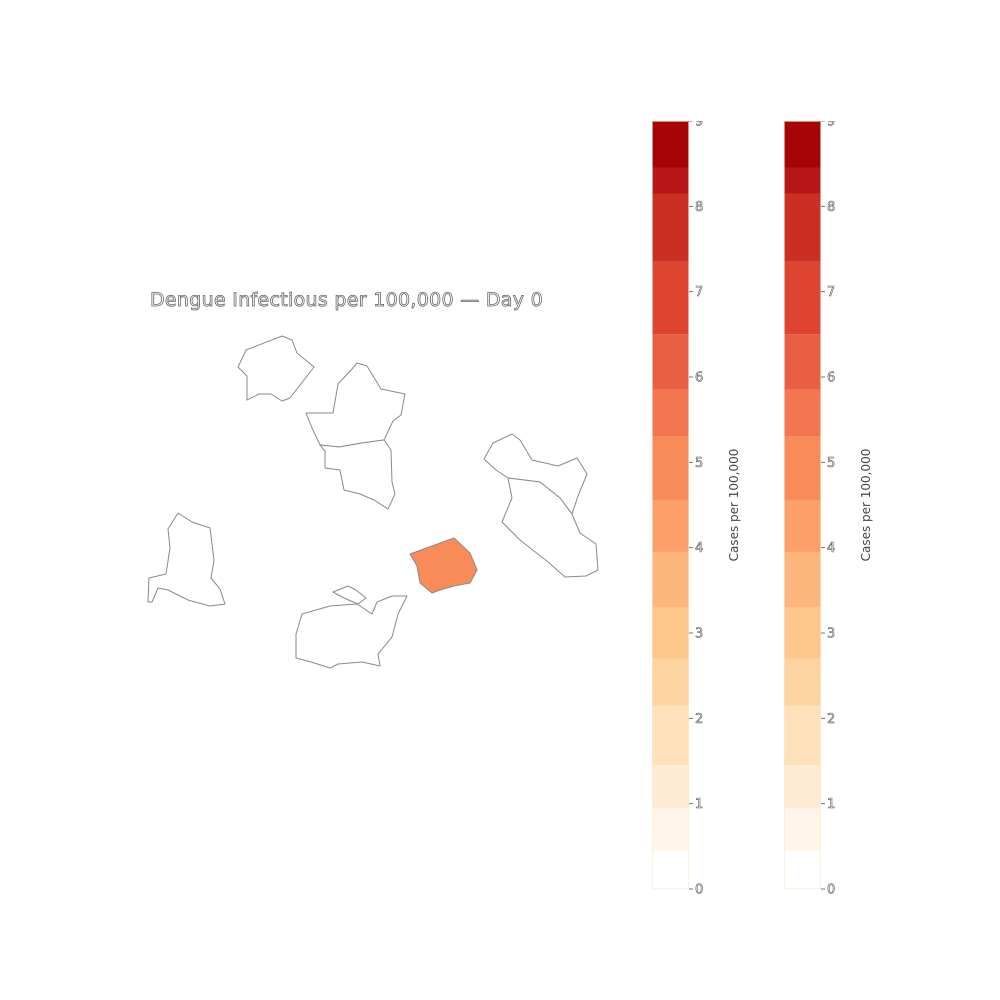 The height and width of the screenshot is (1000, 1000). I want to click on region-central, so click(443, 565).